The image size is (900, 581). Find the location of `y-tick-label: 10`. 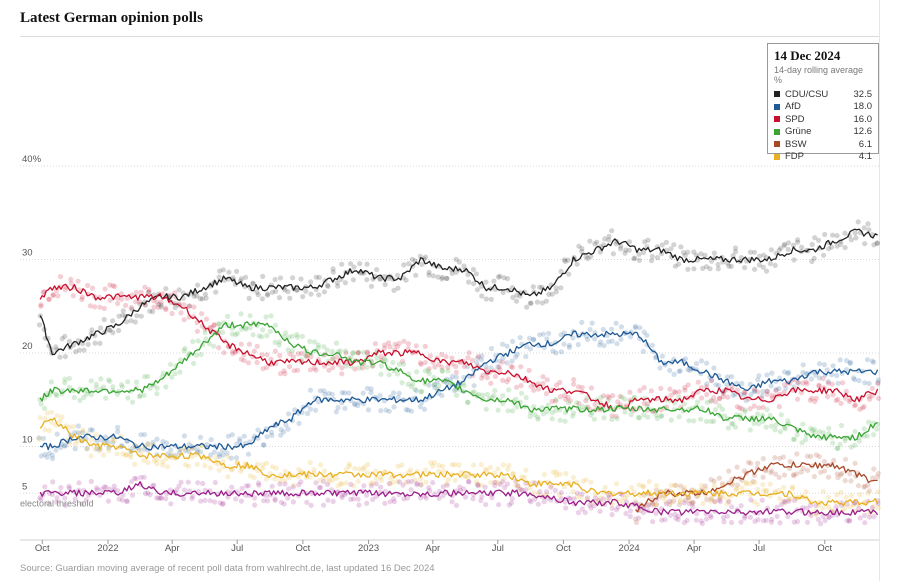

y-tick-label: 10 is located at coordinates (27, 440).